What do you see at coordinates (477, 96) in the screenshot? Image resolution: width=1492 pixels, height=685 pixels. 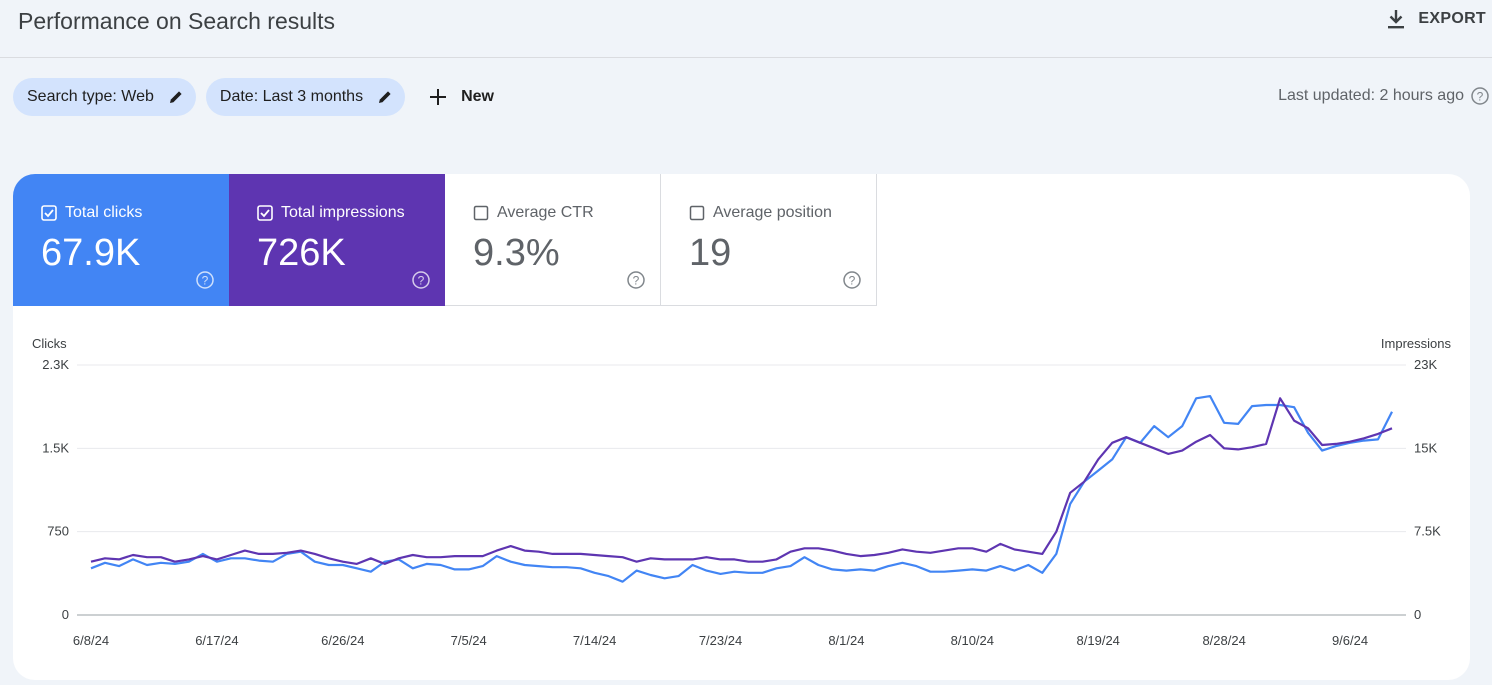 I see `new-filter-label: New` at bounding box center [477, 96].